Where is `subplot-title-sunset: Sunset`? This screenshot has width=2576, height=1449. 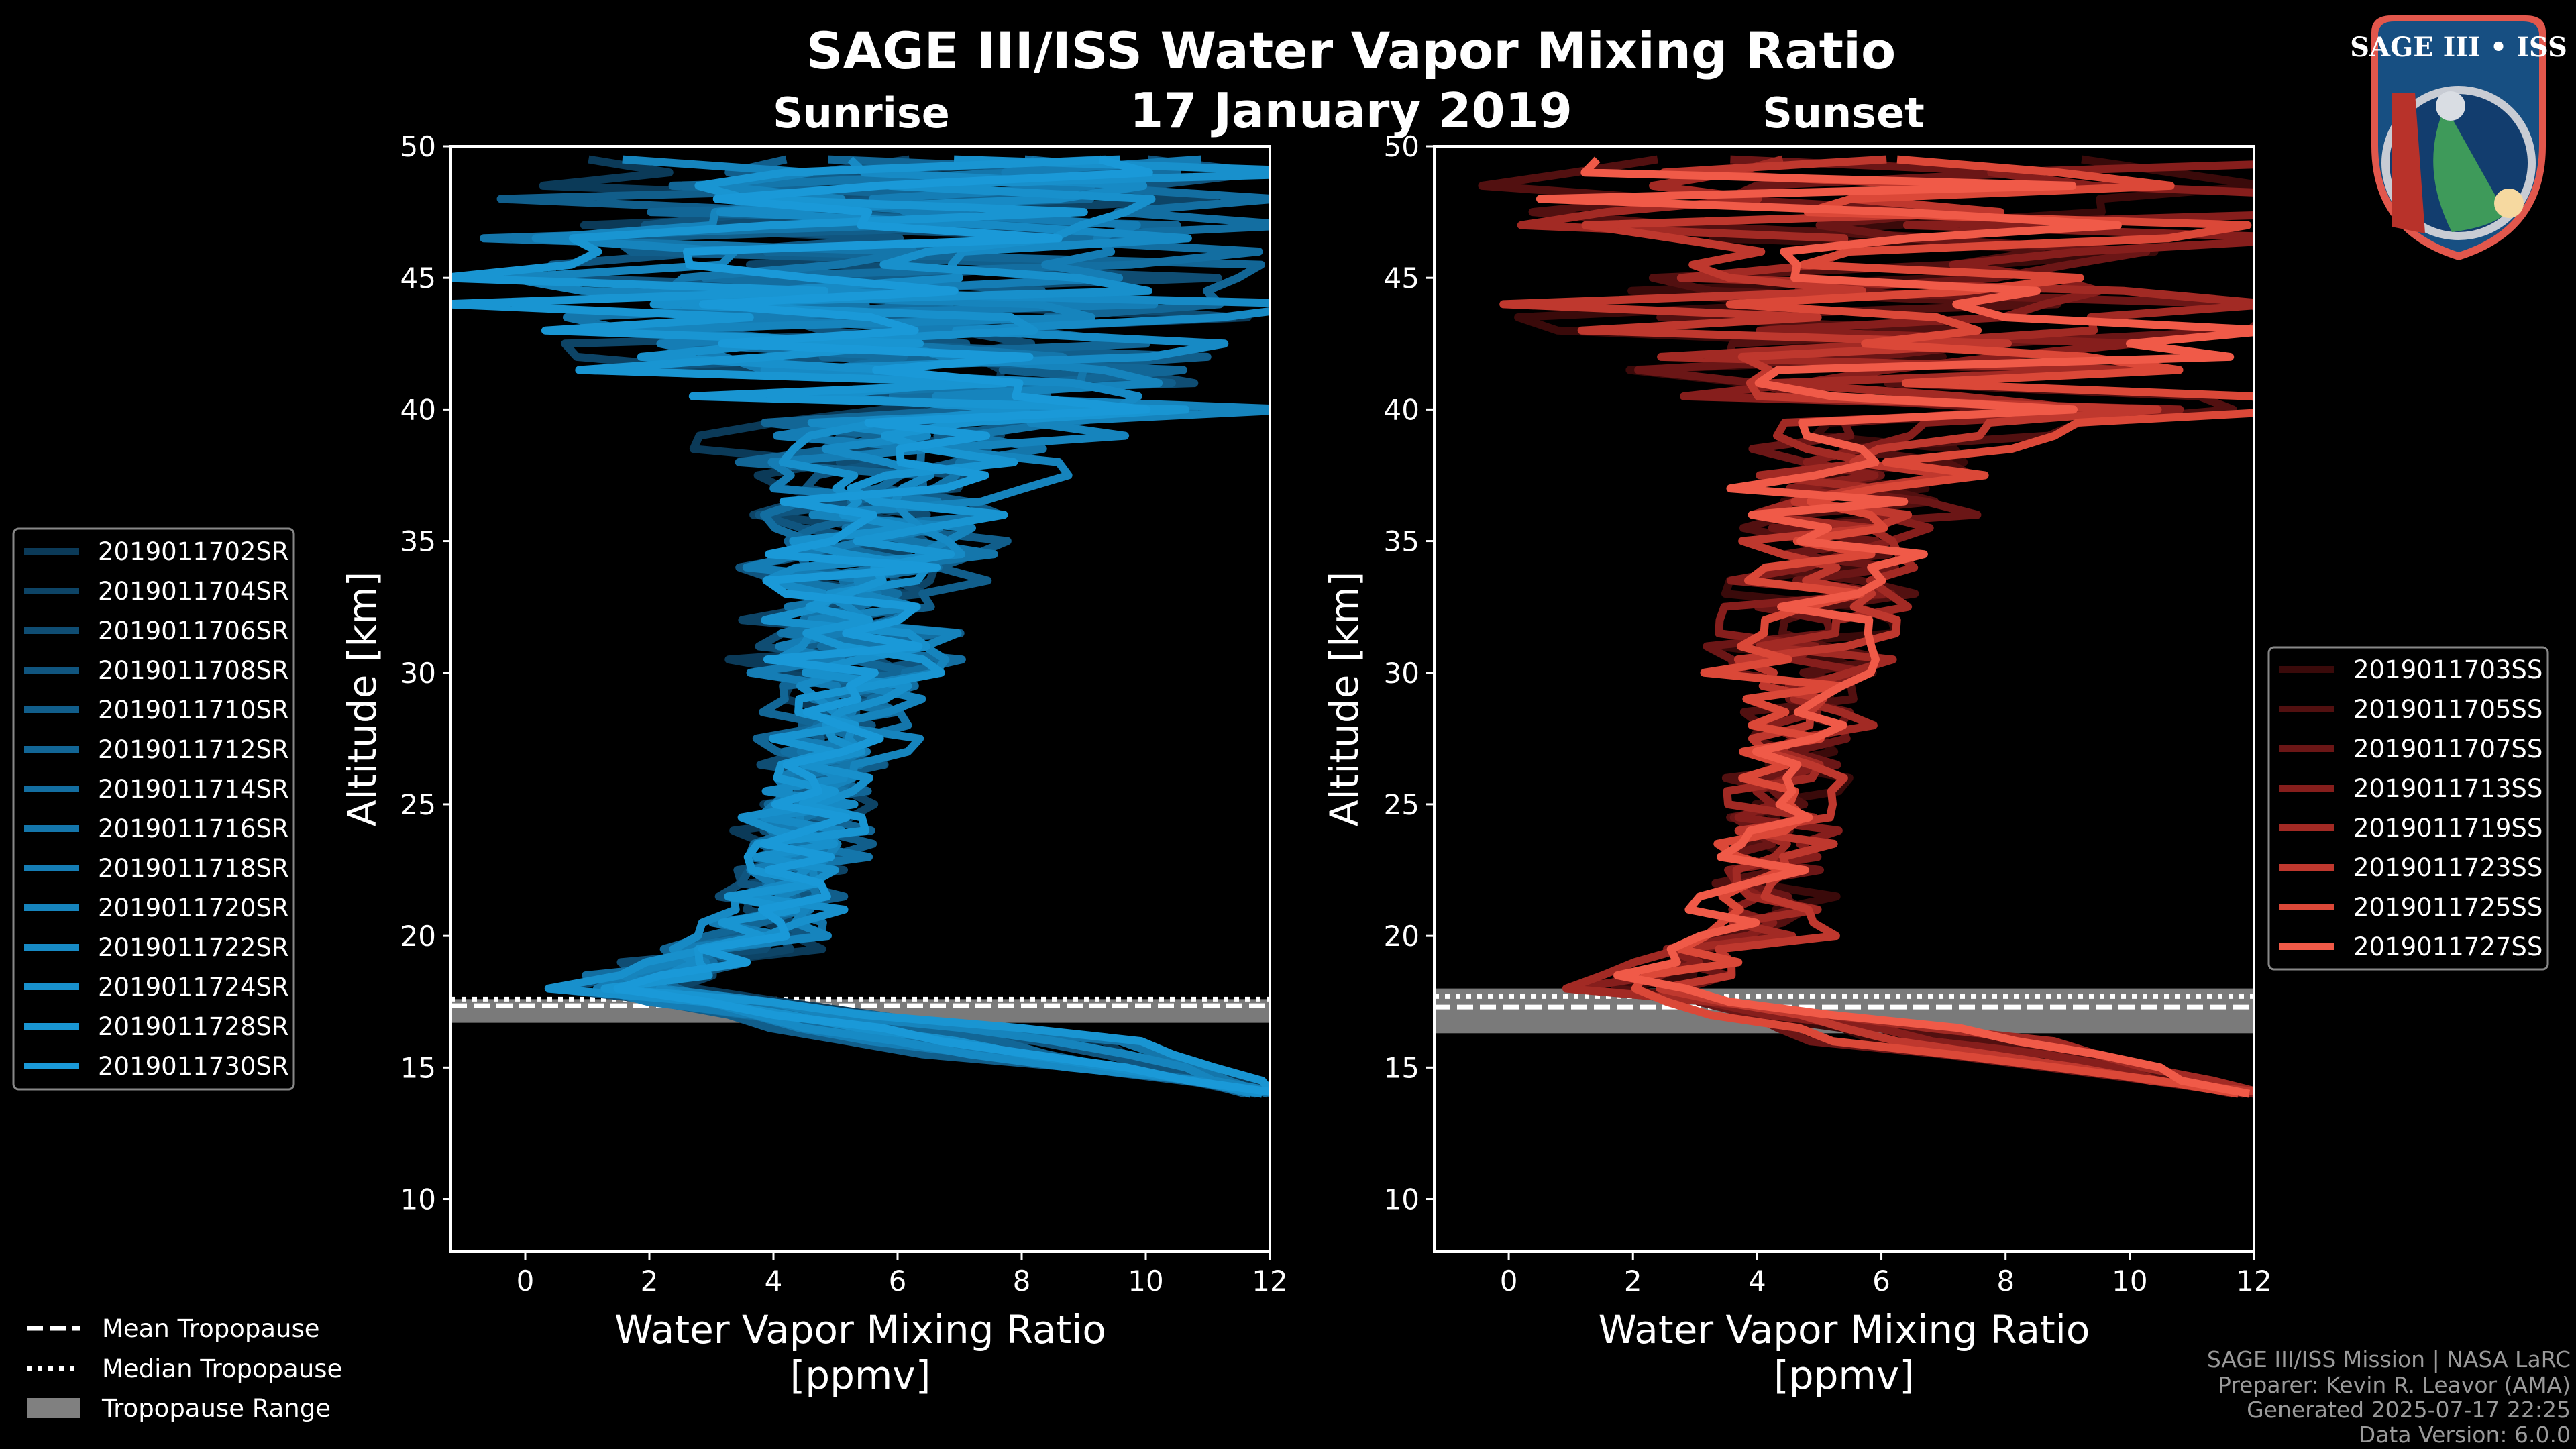 subplot-title-sunset: Sunset is located at coordinates (1843, 113).